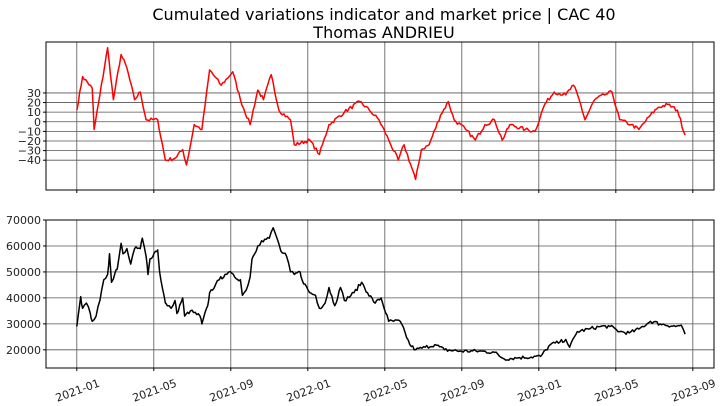 The width and height of the screenshot is (722, 406). Describe the element at coordinates (29, 141) in the screenshot. I see `y-tick-label: −20` at that location.